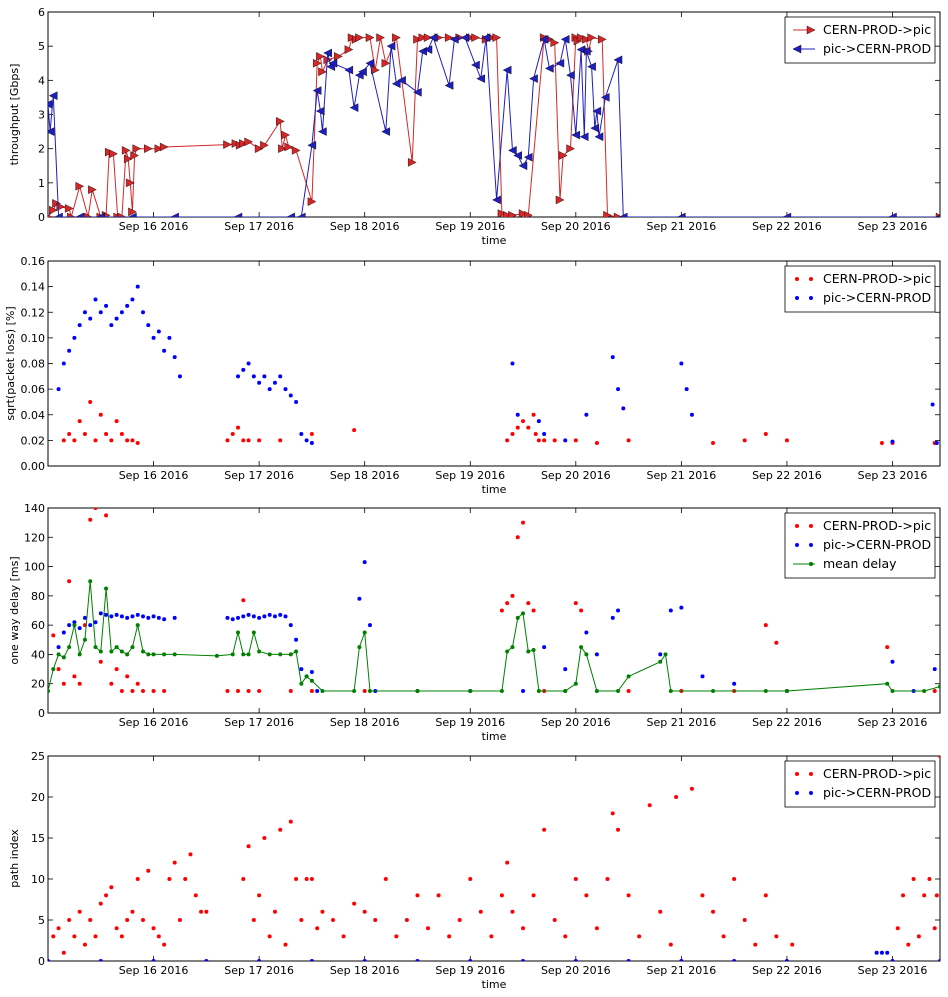 Image resolution: width=948 pixels, height=997 pixels. Describe the element at coordinates (33, 466) in the screenshot. I see `y-tick-label: 0.00` at that location.